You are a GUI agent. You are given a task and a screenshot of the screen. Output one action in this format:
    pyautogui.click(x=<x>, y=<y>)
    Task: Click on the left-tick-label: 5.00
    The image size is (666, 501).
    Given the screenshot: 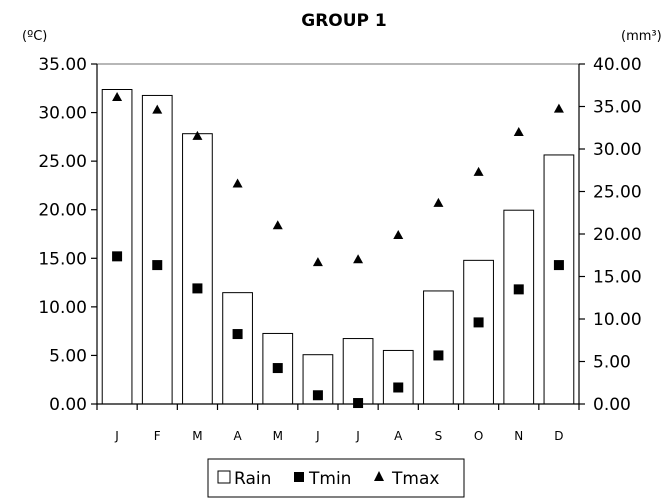 What is the action you would take?
    pyautogui.click(x=68, y=356)
    